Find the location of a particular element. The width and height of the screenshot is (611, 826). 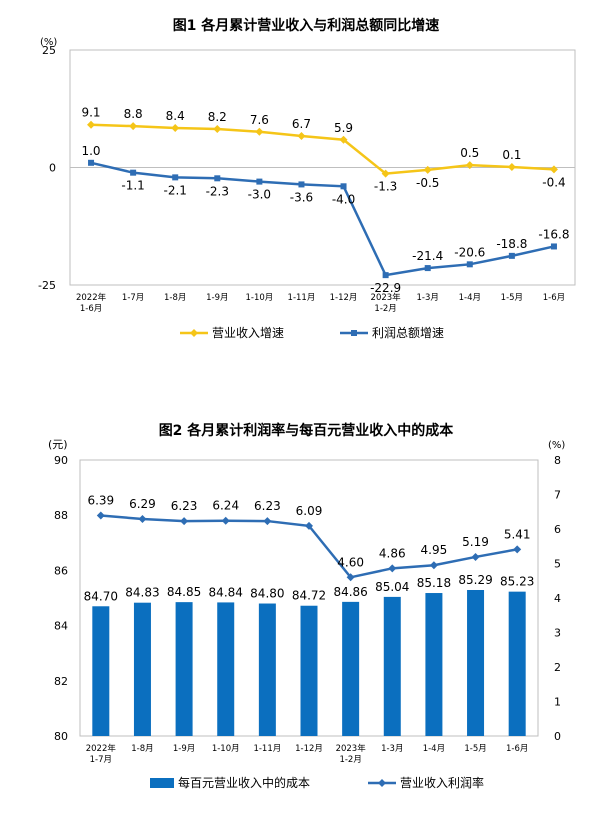

chart-1-data-label: -1.3 is located at coordinates (385, 187).